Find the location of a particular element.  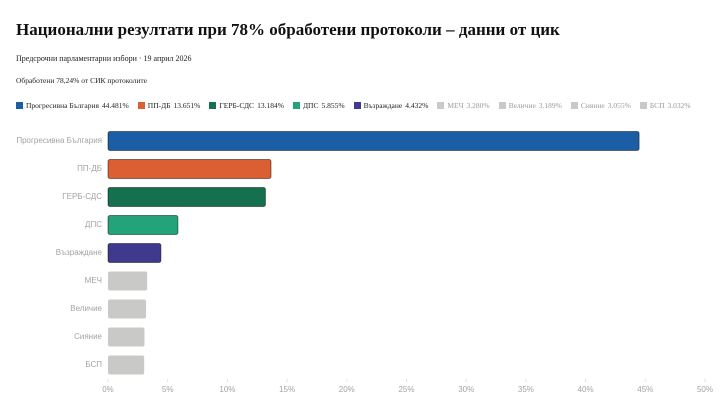

y-tick-label: ПП-ДБ is located at coordinates (89, 168).